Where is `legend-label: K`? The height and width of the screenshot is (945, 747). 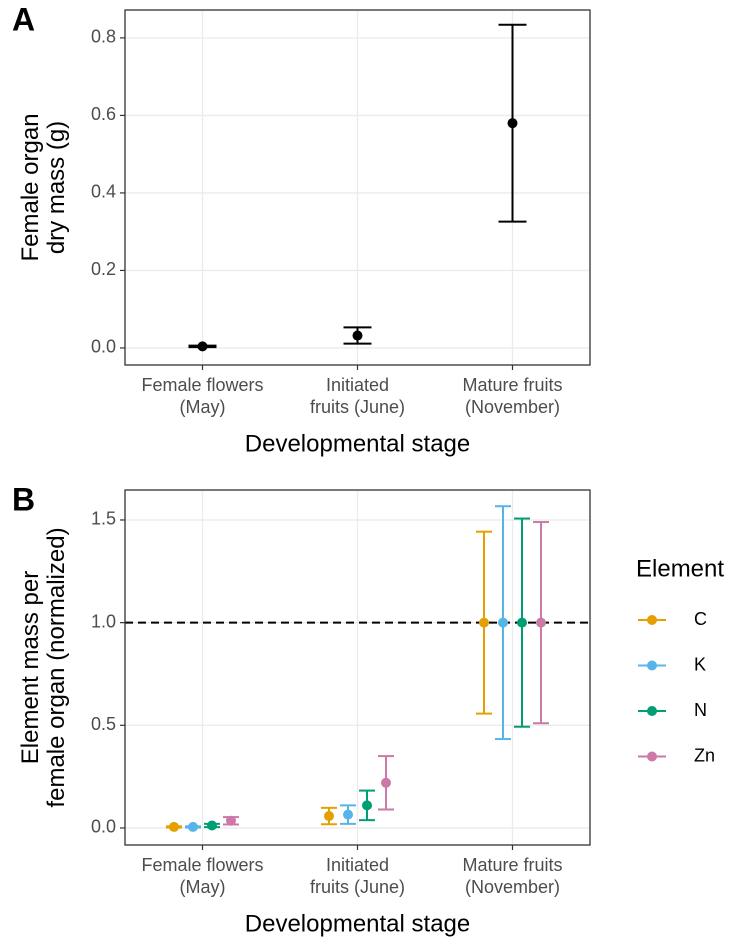
legend-label: K is located at coordinates (700, 664).